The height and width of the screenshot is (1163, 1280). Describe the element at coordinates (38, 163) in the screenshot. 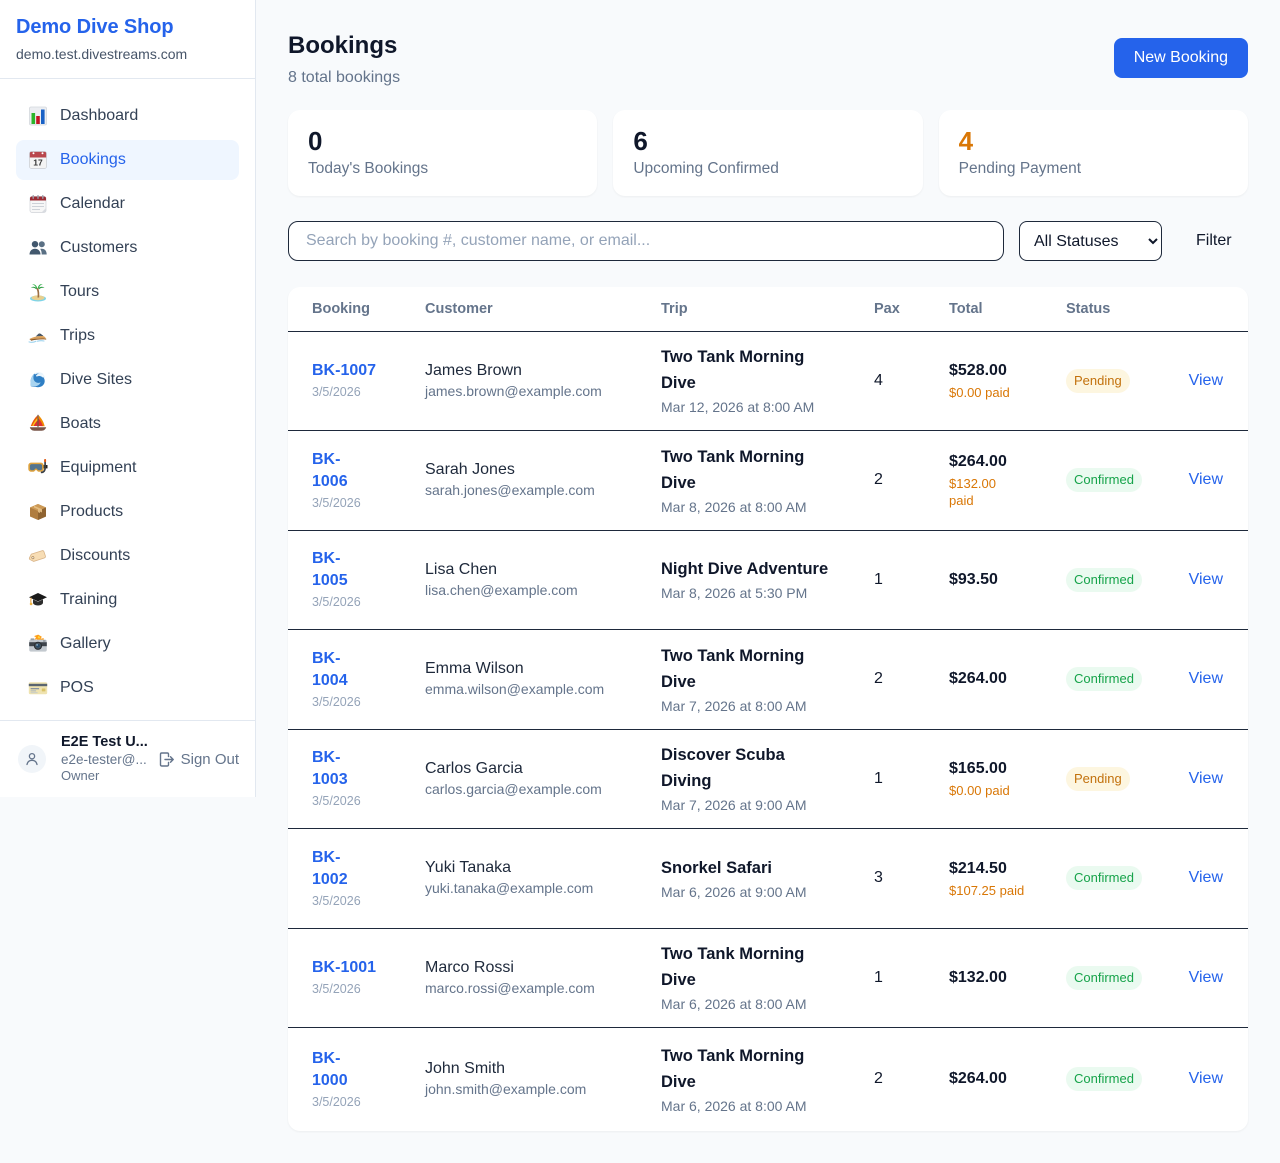

I see `svg-text: 17` at that location.